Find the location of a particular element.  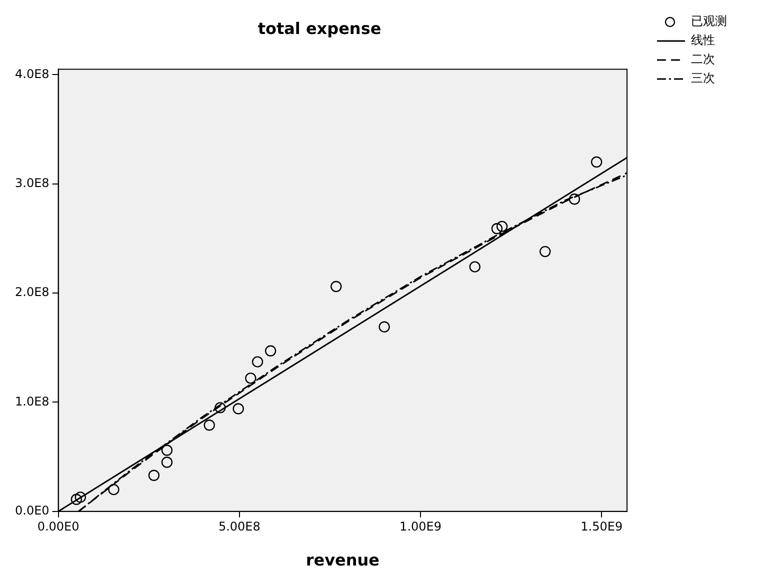

x-tick-label: 0.00E0 is located at coordinates (58, 527).